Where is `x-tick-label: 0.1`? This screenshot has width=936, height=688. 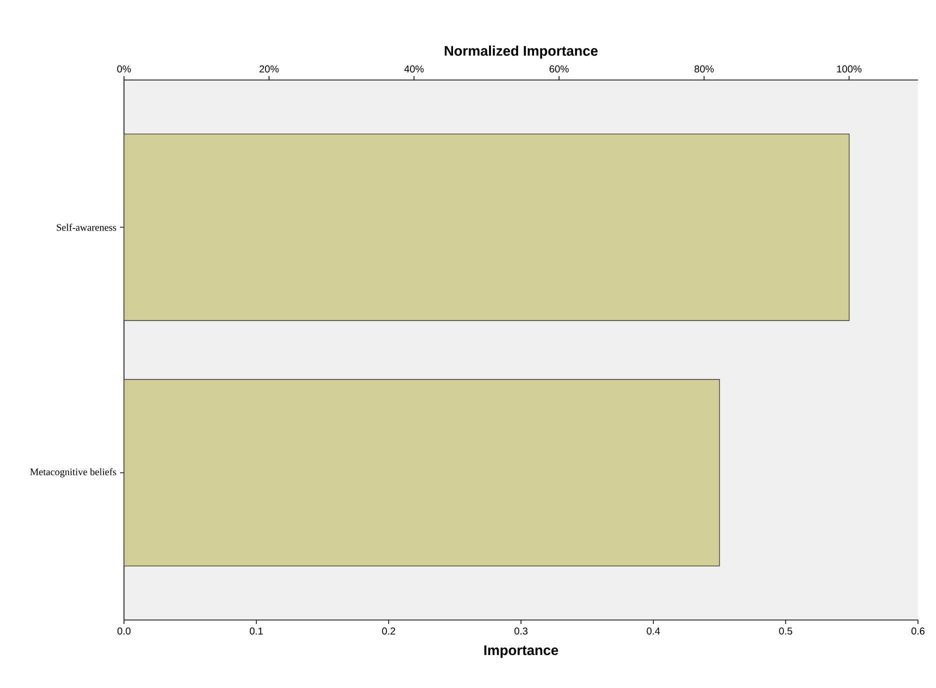 x-tick-label: 0.1 is located at coordinates (256, 631).